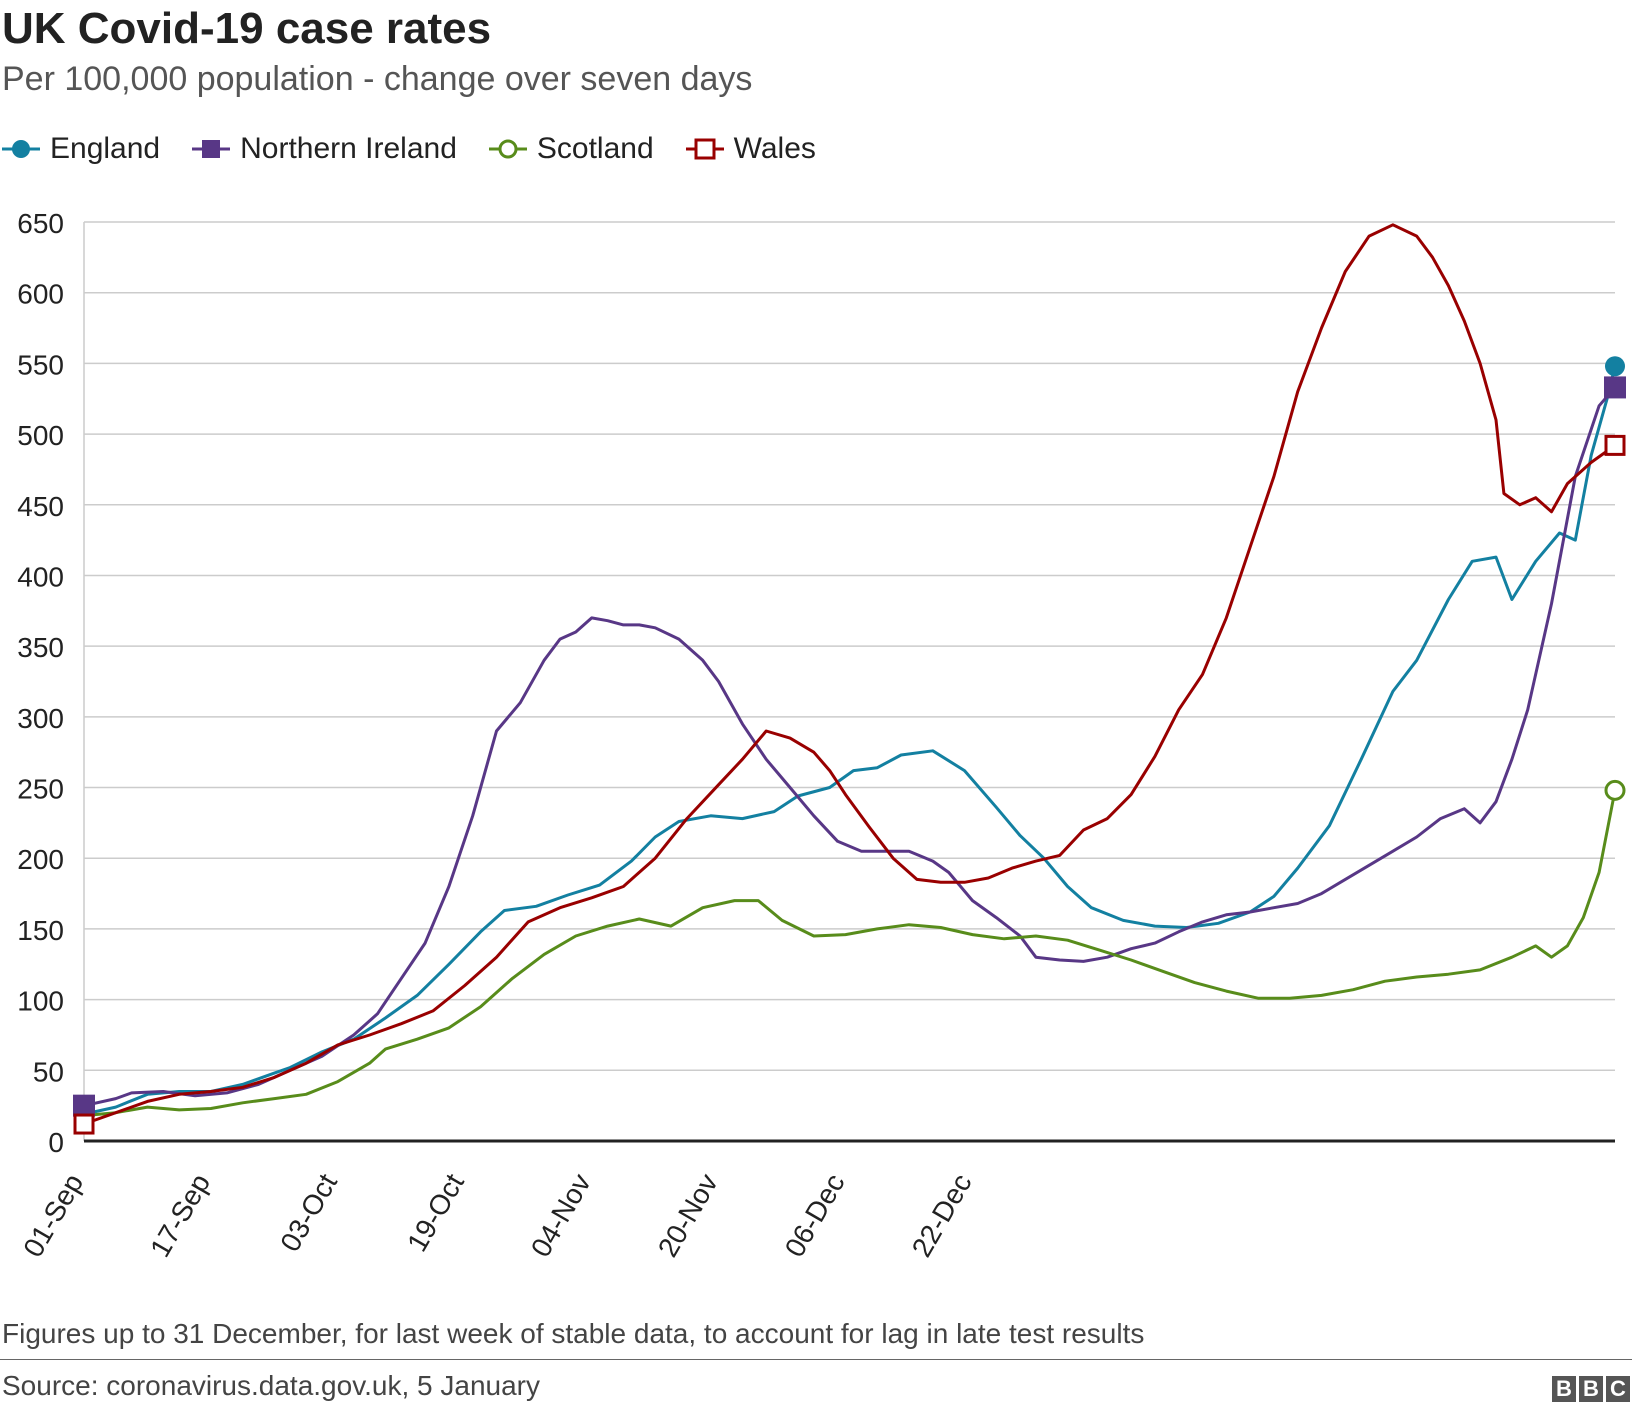 This screenshot has width=1632, height=1414. I want to click on legend-label-england: England, so click(105, 148).